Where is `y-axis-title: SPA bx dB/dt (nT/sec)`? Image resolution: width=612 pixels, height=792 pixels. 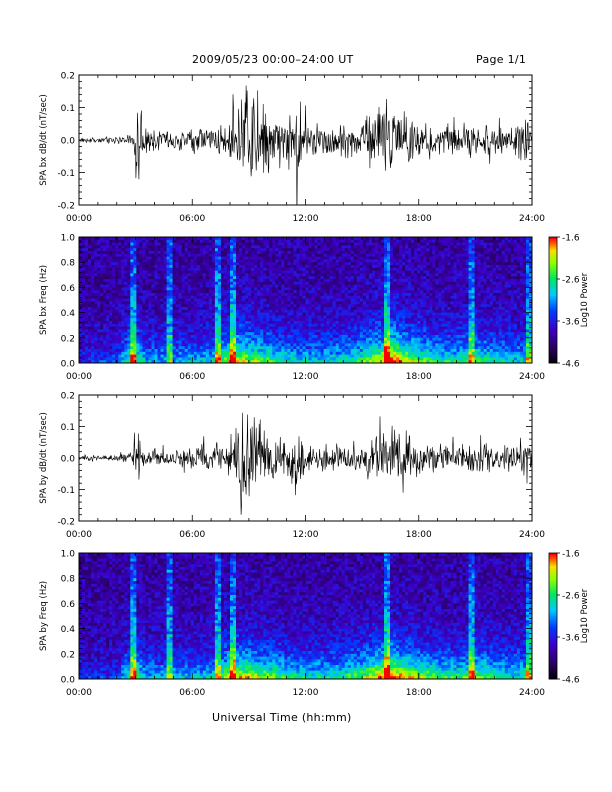
y-axis-title: SPA bx dB/dt (nT/sec) is located at coordinates (44, 140).